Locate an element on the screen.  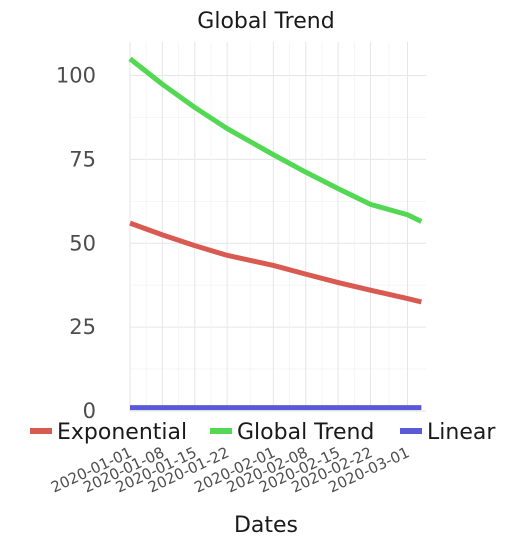
x-axis-label: Dates is located at coordinates (266, 525).